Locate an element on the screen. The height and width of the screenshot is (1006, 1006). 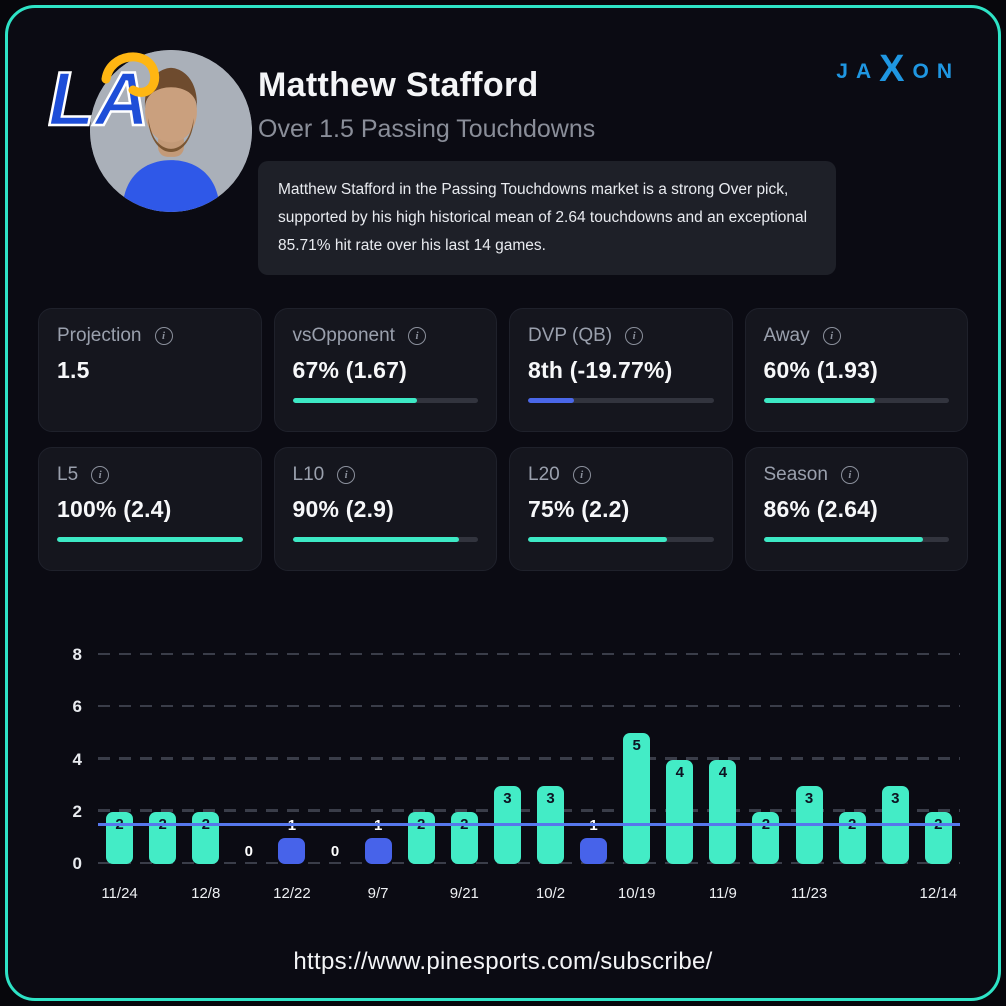
bar-value: 4 is located at coordinates (679, 772).